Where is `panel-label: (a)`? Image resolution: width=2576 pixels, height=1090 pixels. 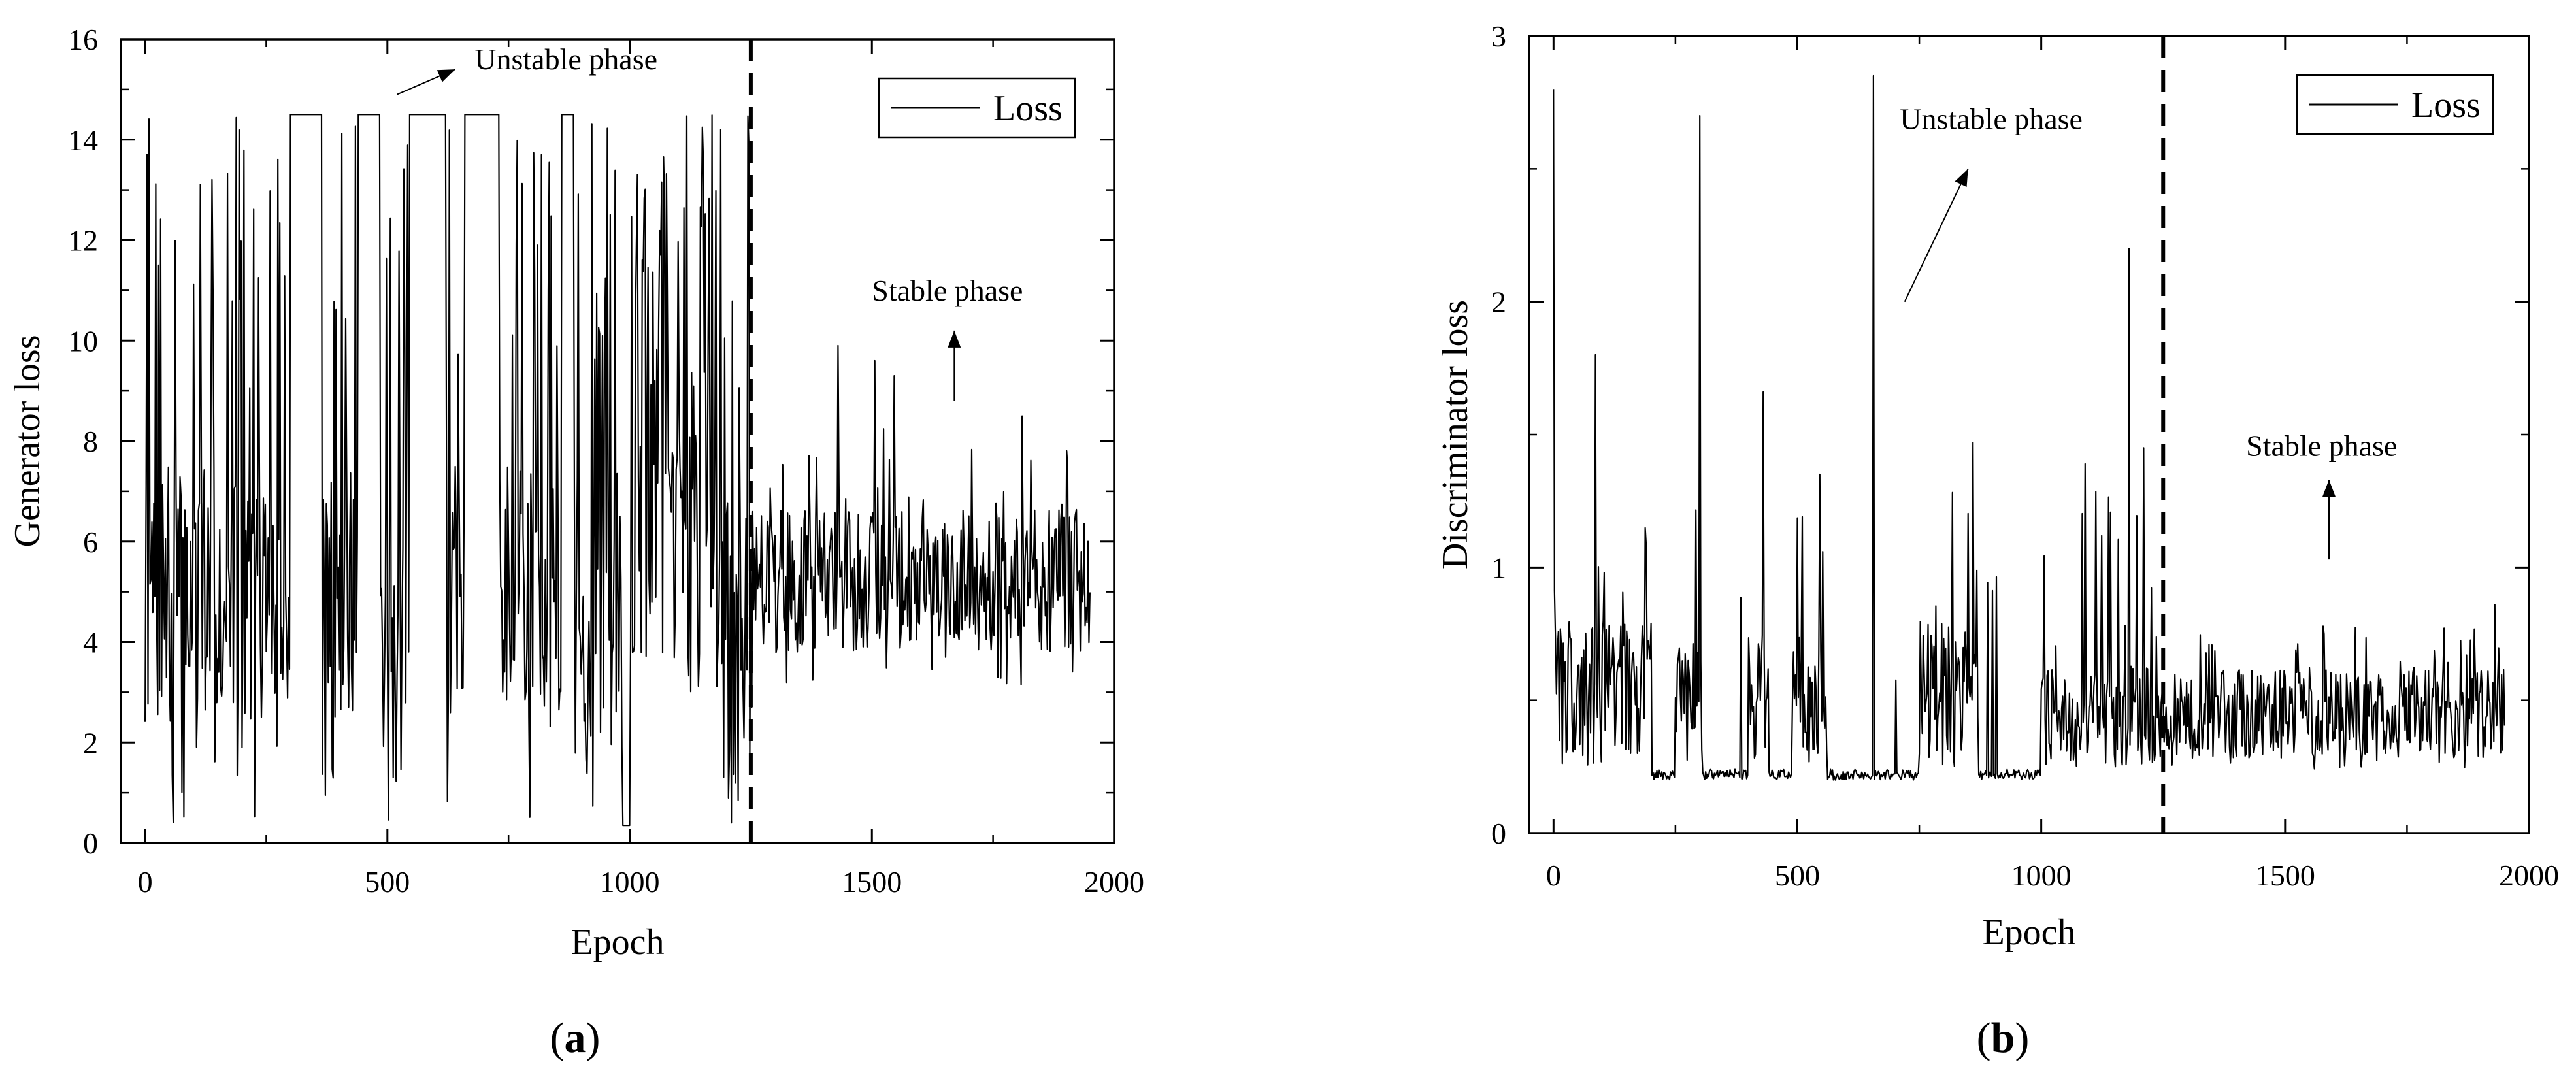 panel-label: (a) is located at coordinates (575, 1038).